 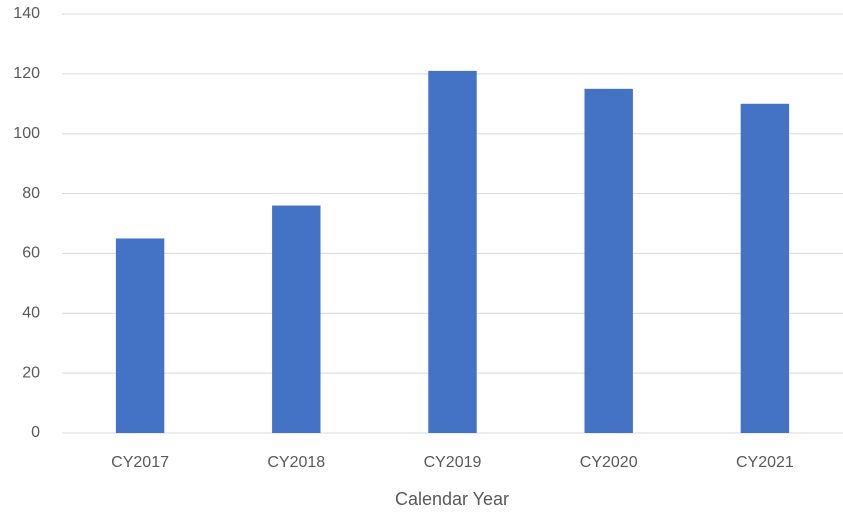 I want to click on y-tick-label: 120, so click(x=26, y=73).